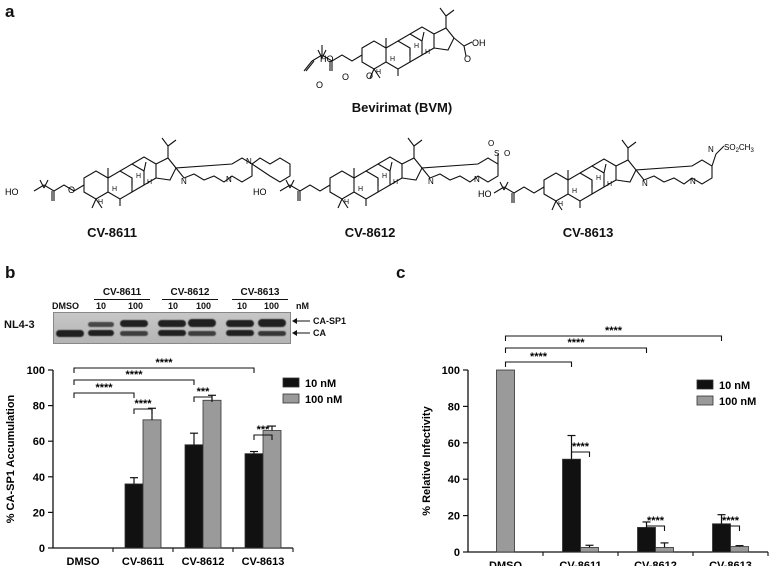  What do you see at coordinates (327, 59) in the screenshot?
I see `bvm-ho-label: HO` at bounding box center [327, 59].